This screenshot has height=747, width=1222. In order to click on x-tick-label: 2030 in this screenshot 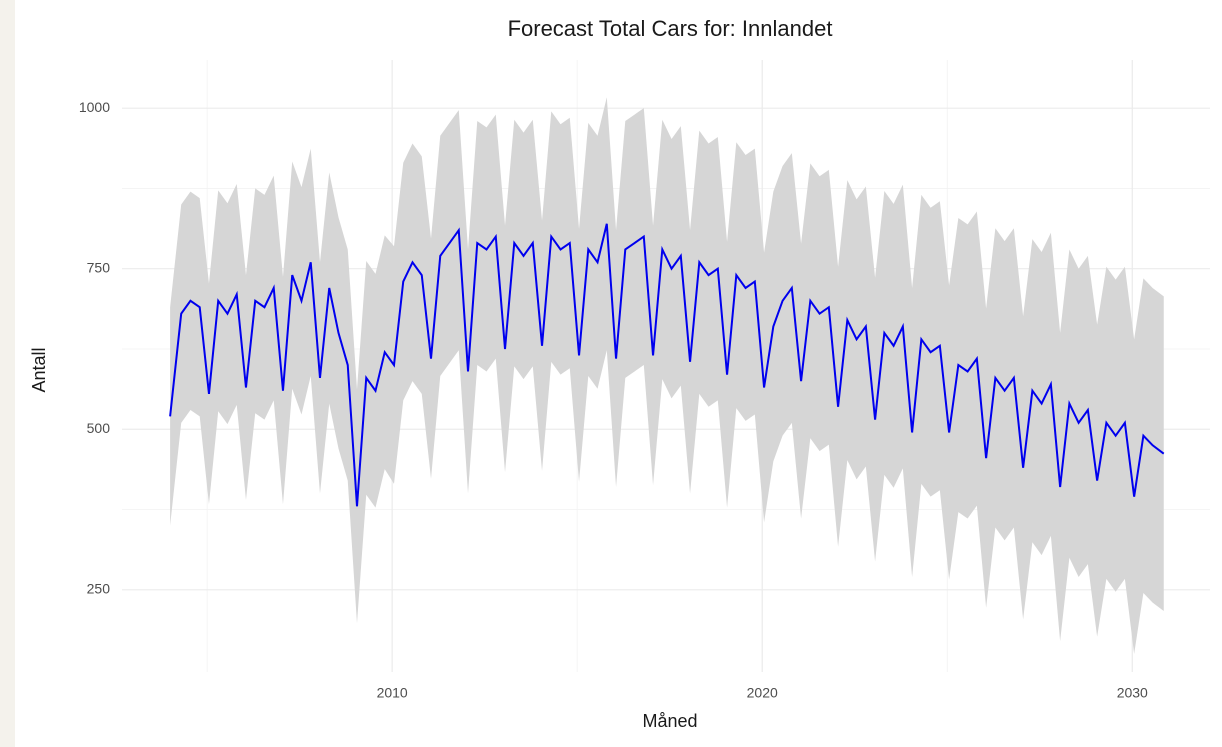, I will do `click(1132, 693)`.